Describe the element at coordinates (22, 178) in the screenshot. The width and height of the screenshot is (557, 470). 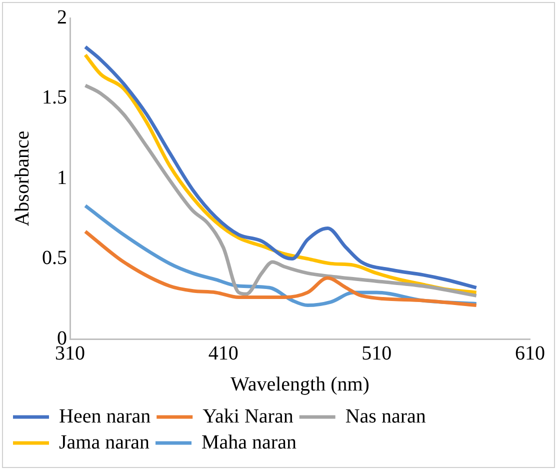
I see `y-axis-title: Absorbance` at that location.